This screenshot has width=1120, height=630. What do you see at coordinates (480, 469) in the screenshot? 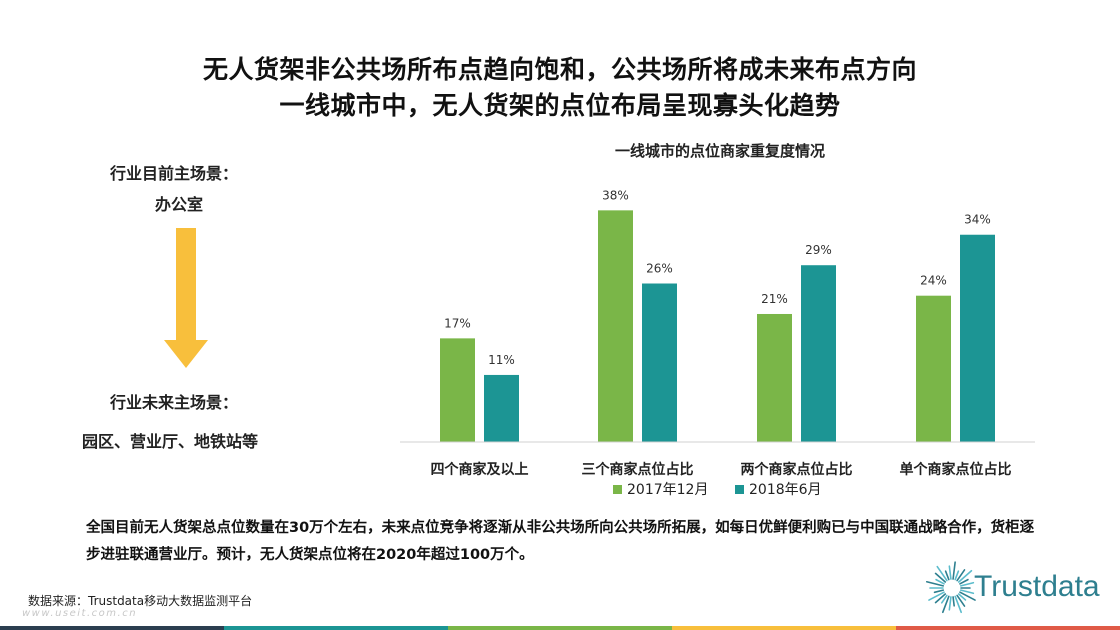
I see `category-label: 四个商家及以上` at bounding box center [480, 469].